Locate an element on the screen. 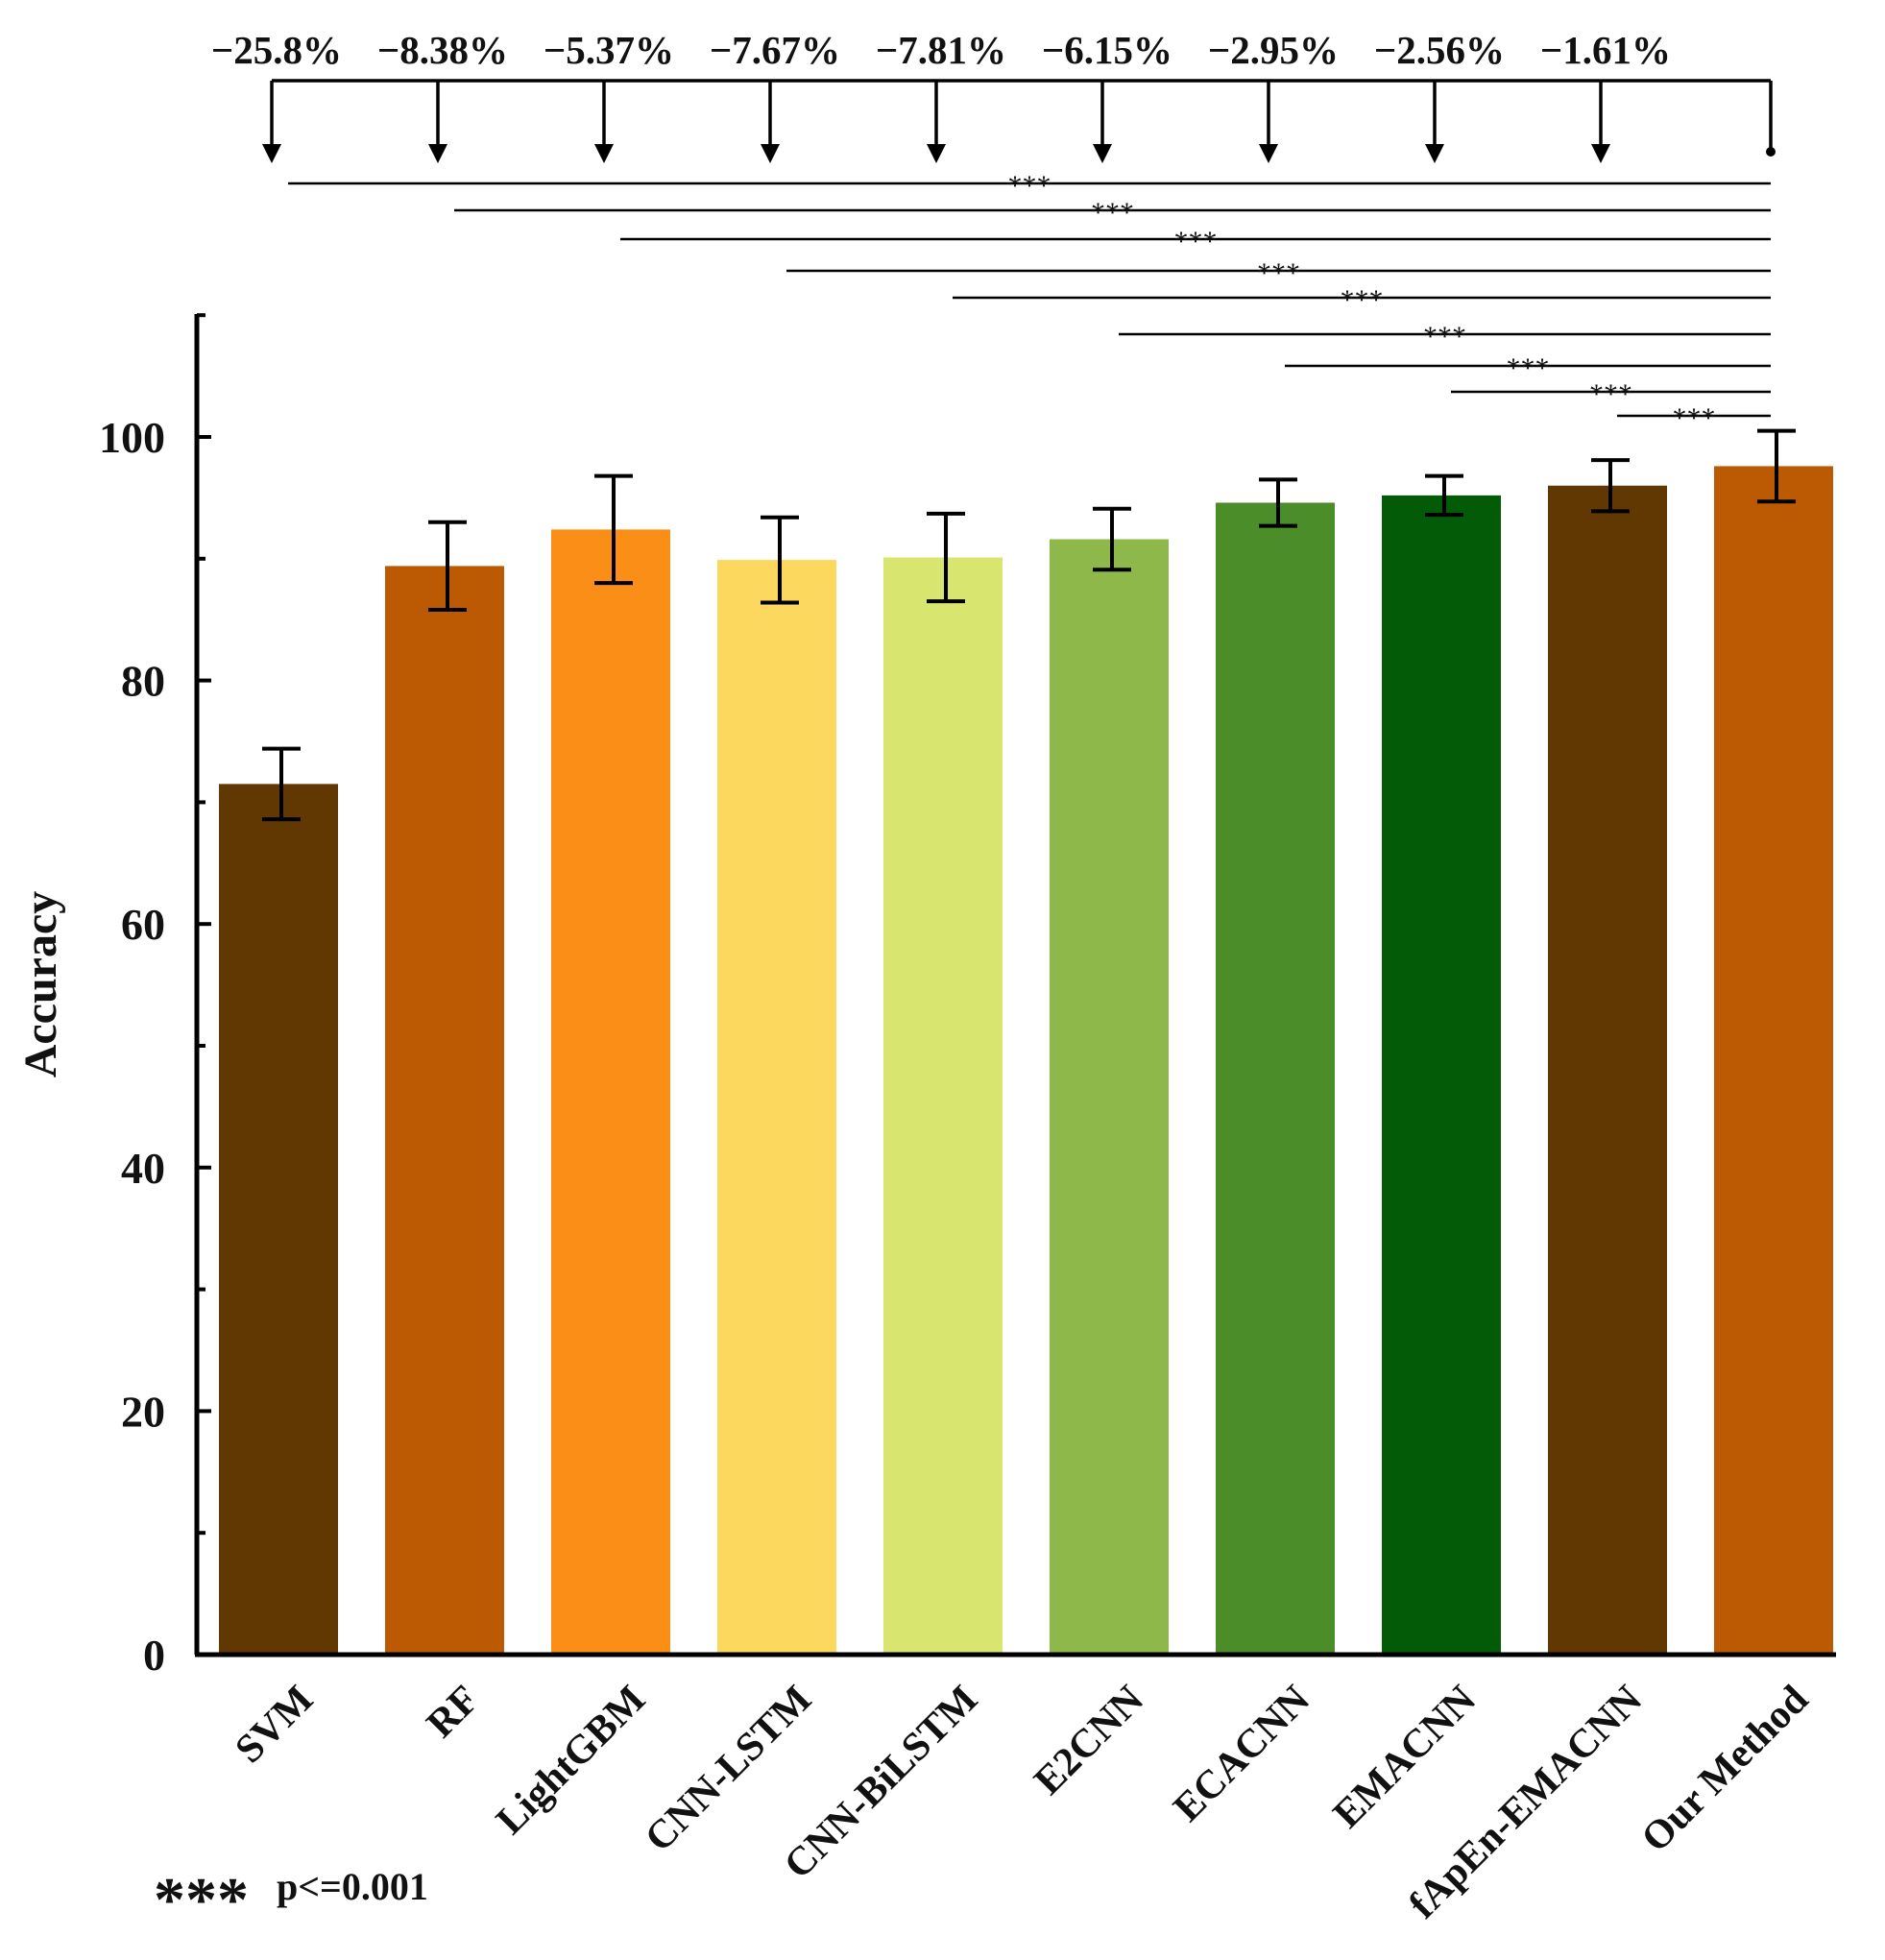 The image size is (1885, 1960). bar-fapen-emacnn is located at coordinates (1608, 1071).